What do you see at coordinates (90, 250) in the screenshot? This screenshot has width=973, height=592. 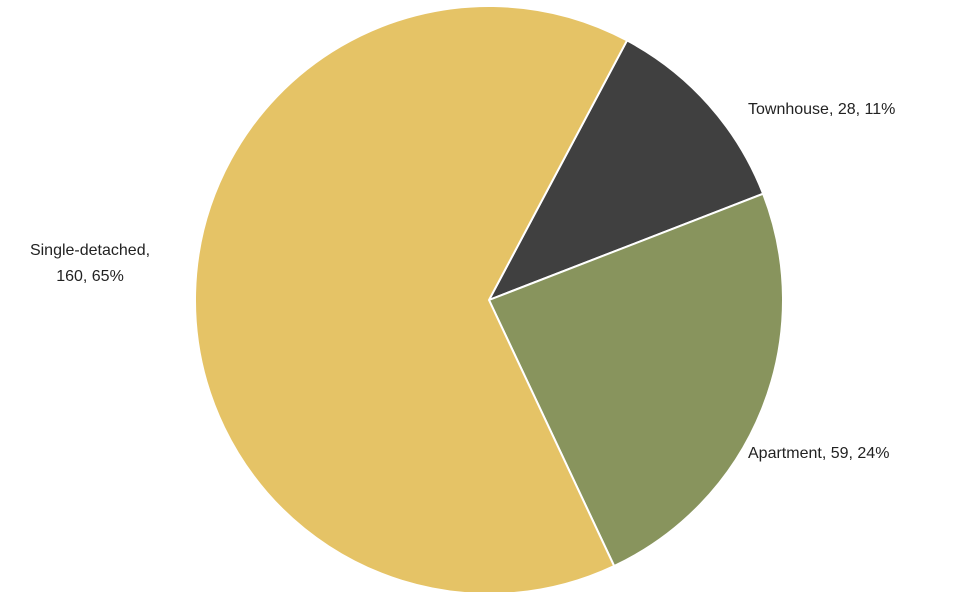 I see `data-label-line: Single-detached,` at bounding box center [90, 250].